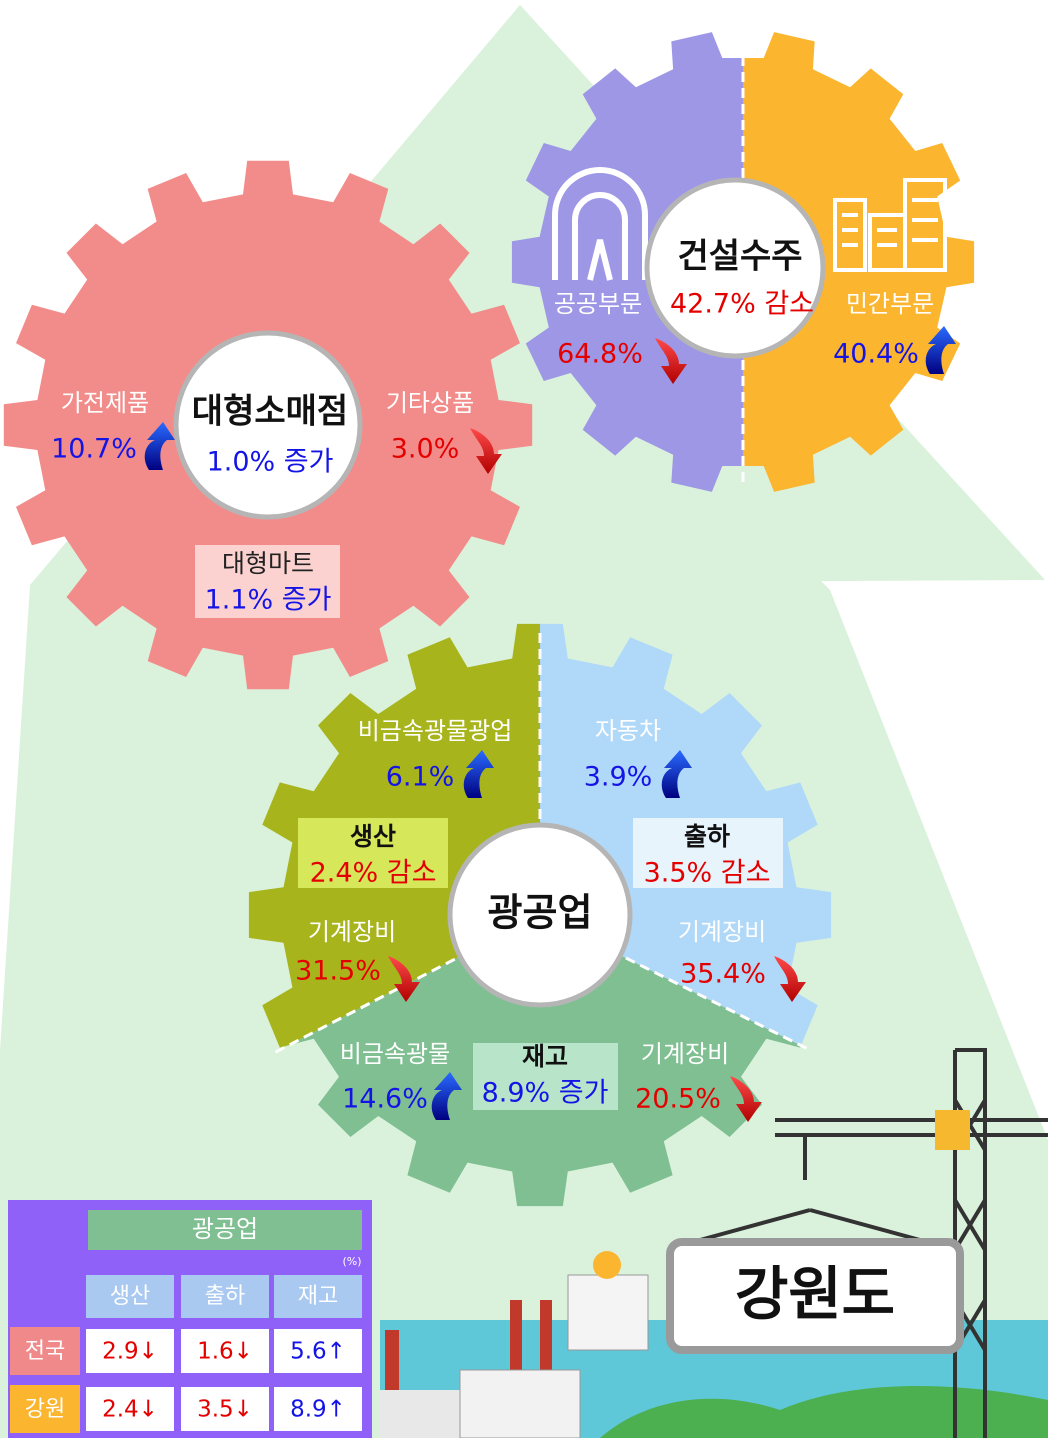 Image resolution: width=1048 pixels, height=1438 pixels. I want to click on tunnel-icon, so click(600, 224).